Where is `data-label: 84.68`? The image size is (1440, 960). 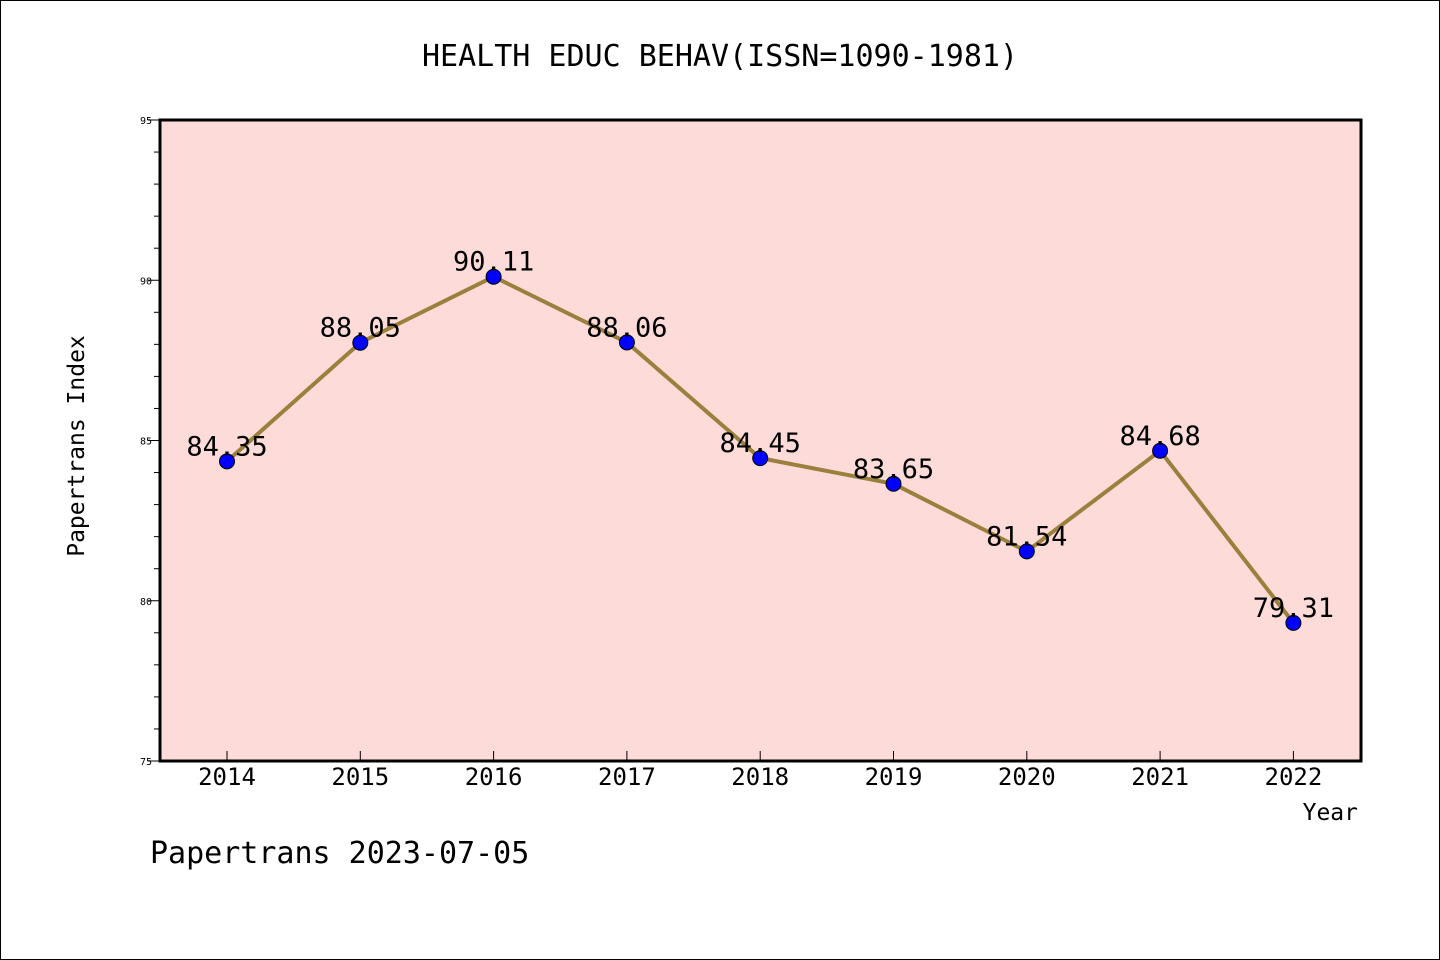
data-label: 84.68 is located at coordinates (1159, 436).